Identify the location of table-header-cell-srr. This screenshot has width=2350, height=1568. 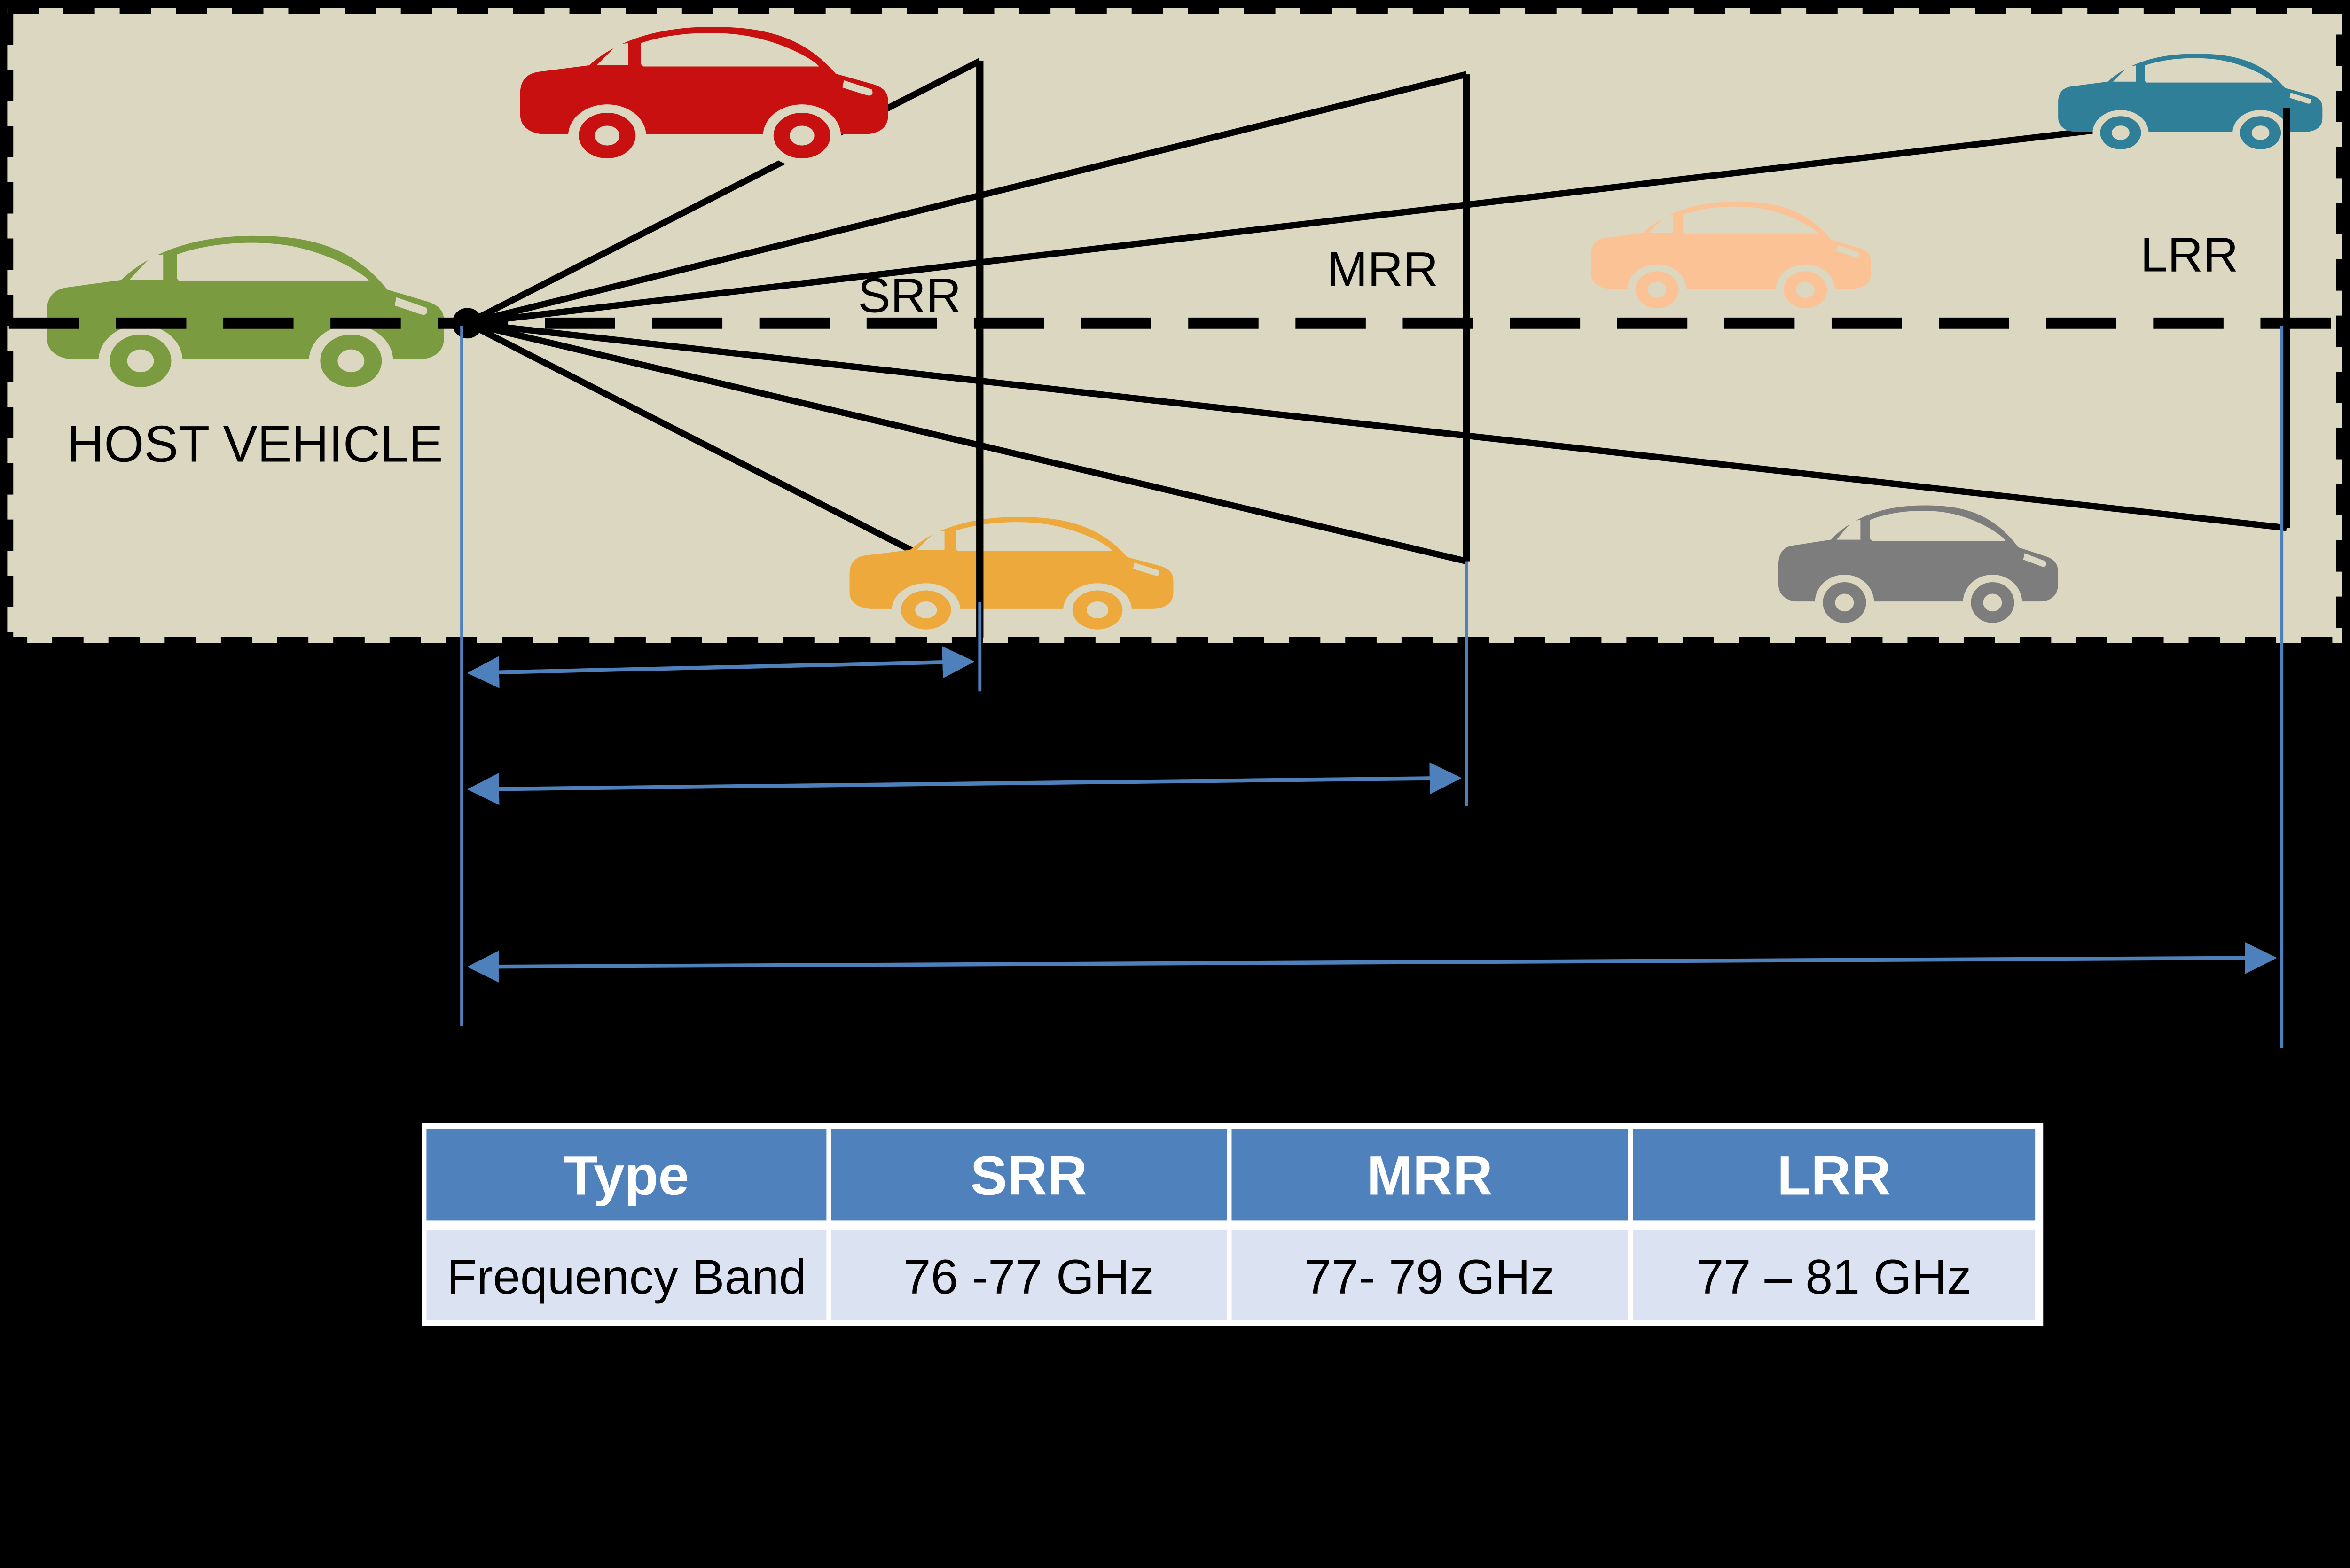
(1029, 1175).